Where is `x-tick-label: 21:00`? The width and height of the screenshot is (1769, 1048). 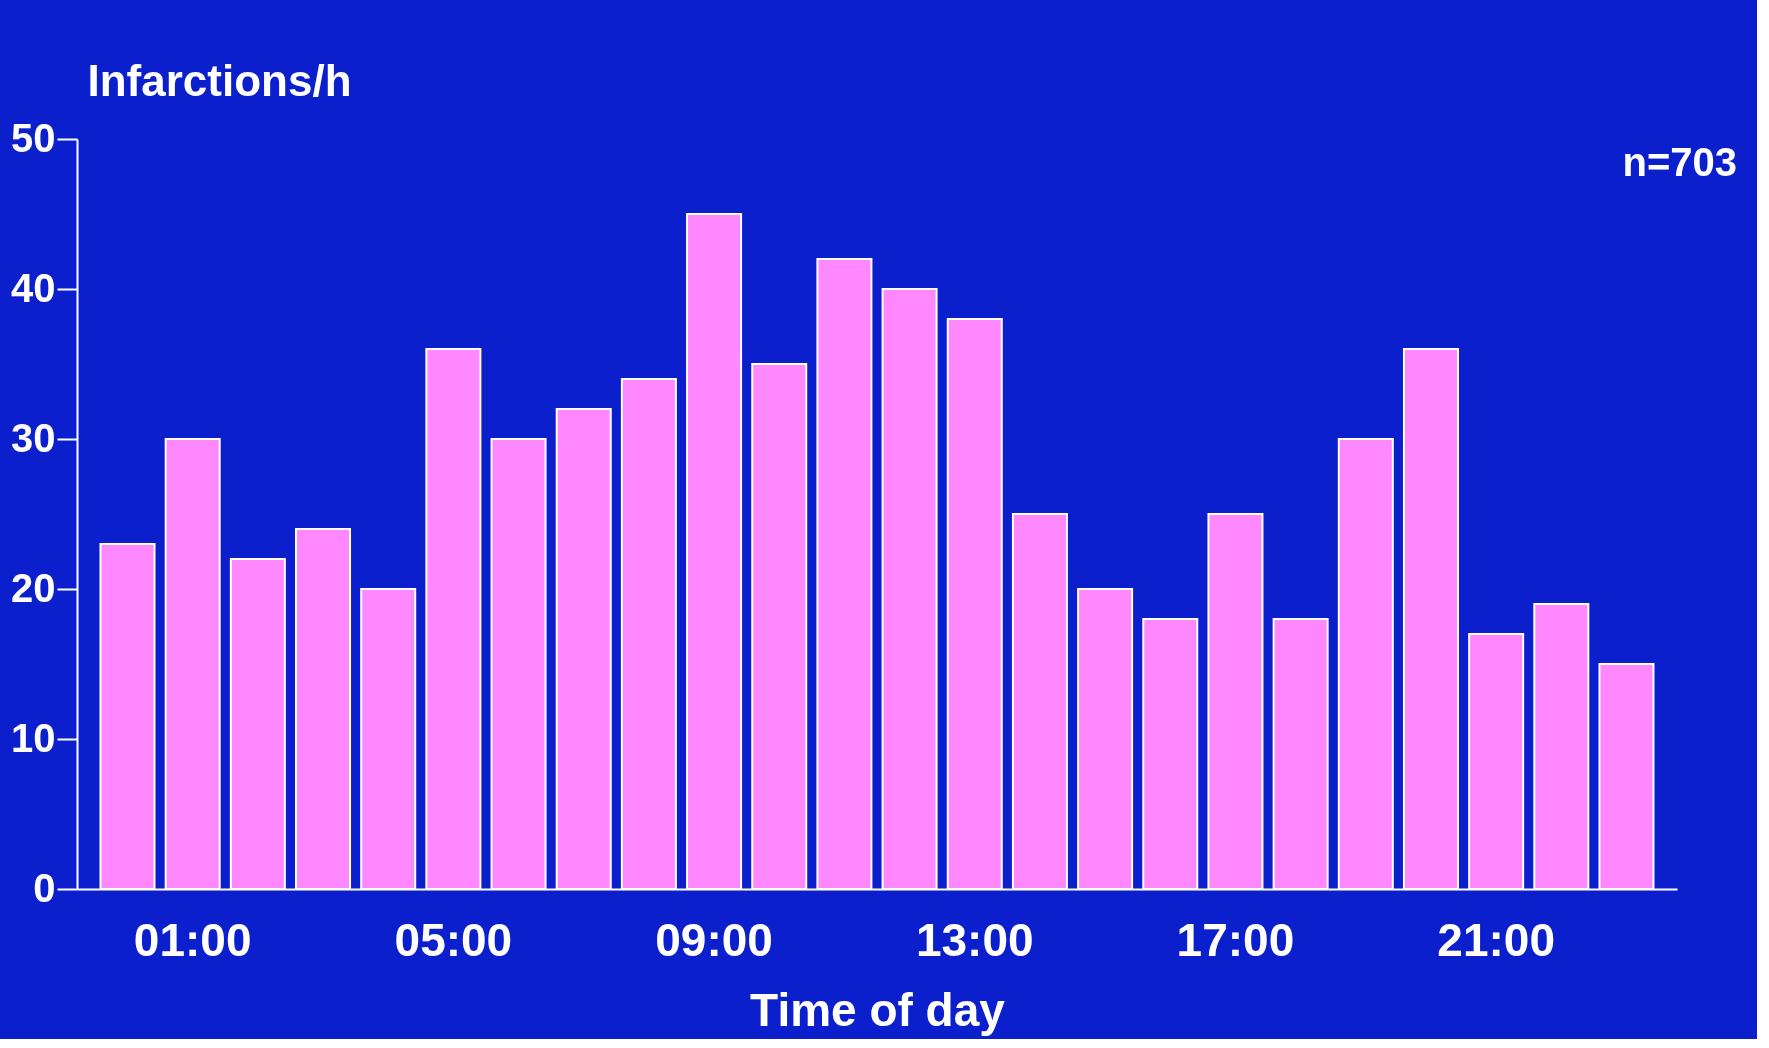
x-tick-label: 21:00 is located at coordinates (1496, 939).